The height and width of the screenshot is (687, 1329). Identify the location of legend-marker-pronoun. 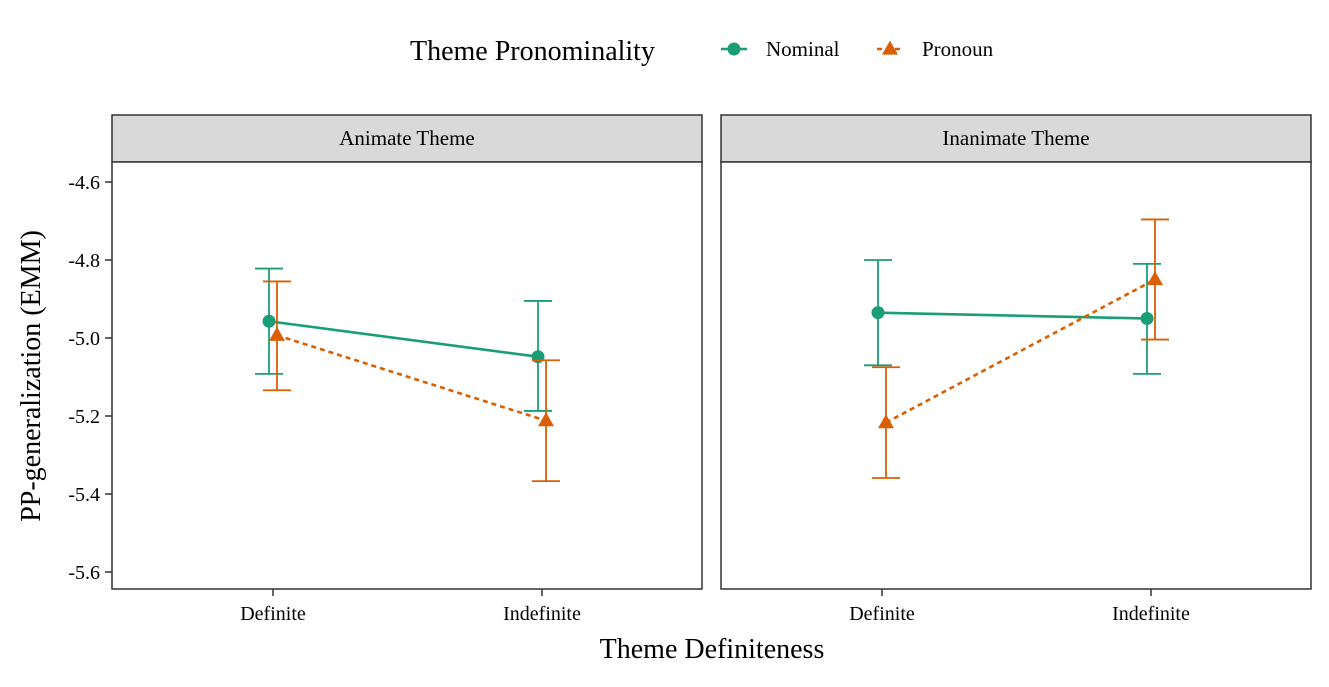
(890, 47).